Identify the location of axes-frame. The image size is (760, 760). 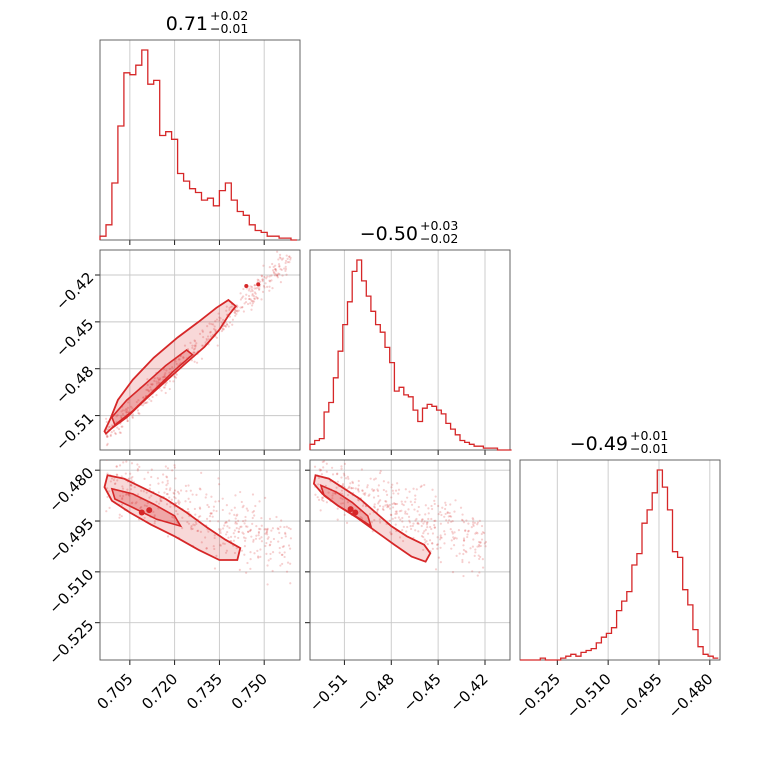
(620, 560).